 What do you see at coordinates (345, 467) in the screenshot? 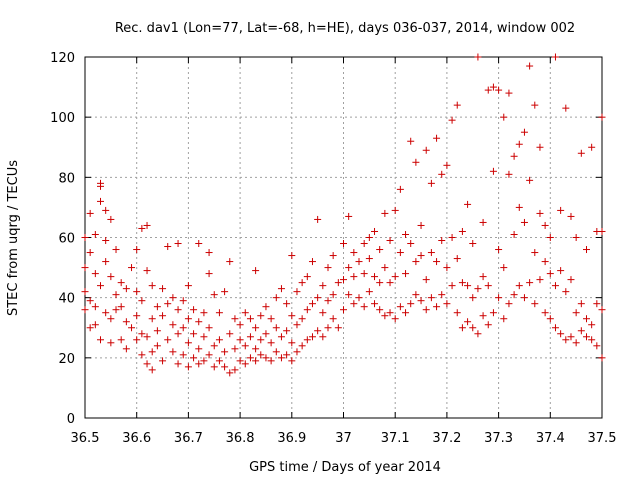
I see `x-axis-label: GPS time / Days of year 2014` at bounding box center [345, 467].